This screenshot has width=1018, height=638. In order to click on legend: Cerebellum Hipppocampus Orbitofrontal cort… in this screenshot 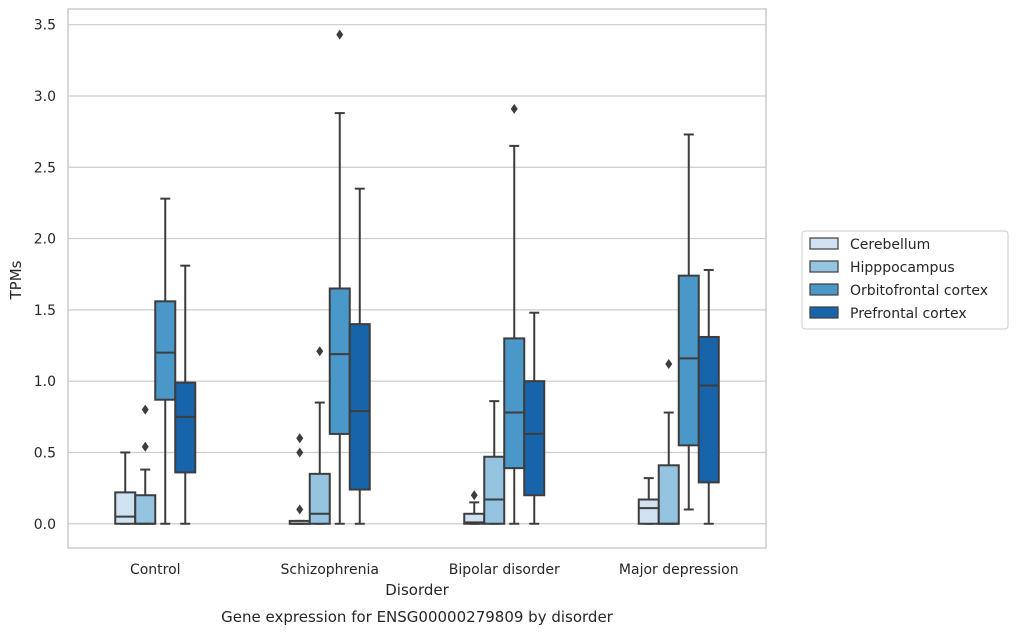, I will do `click(905, 280)`.